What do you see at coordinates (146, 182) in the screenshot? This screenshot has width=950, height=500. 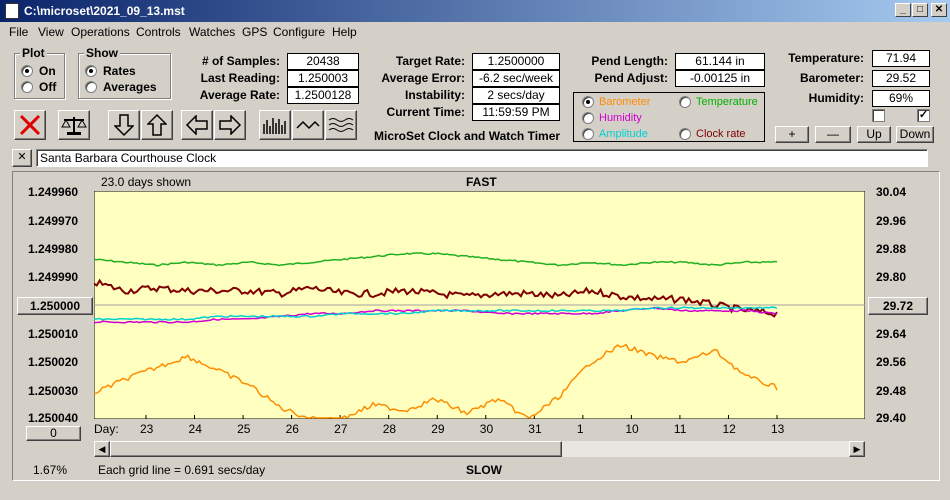 I see `days-shown: 23.0 days shown` at bounding box center [146, 182].